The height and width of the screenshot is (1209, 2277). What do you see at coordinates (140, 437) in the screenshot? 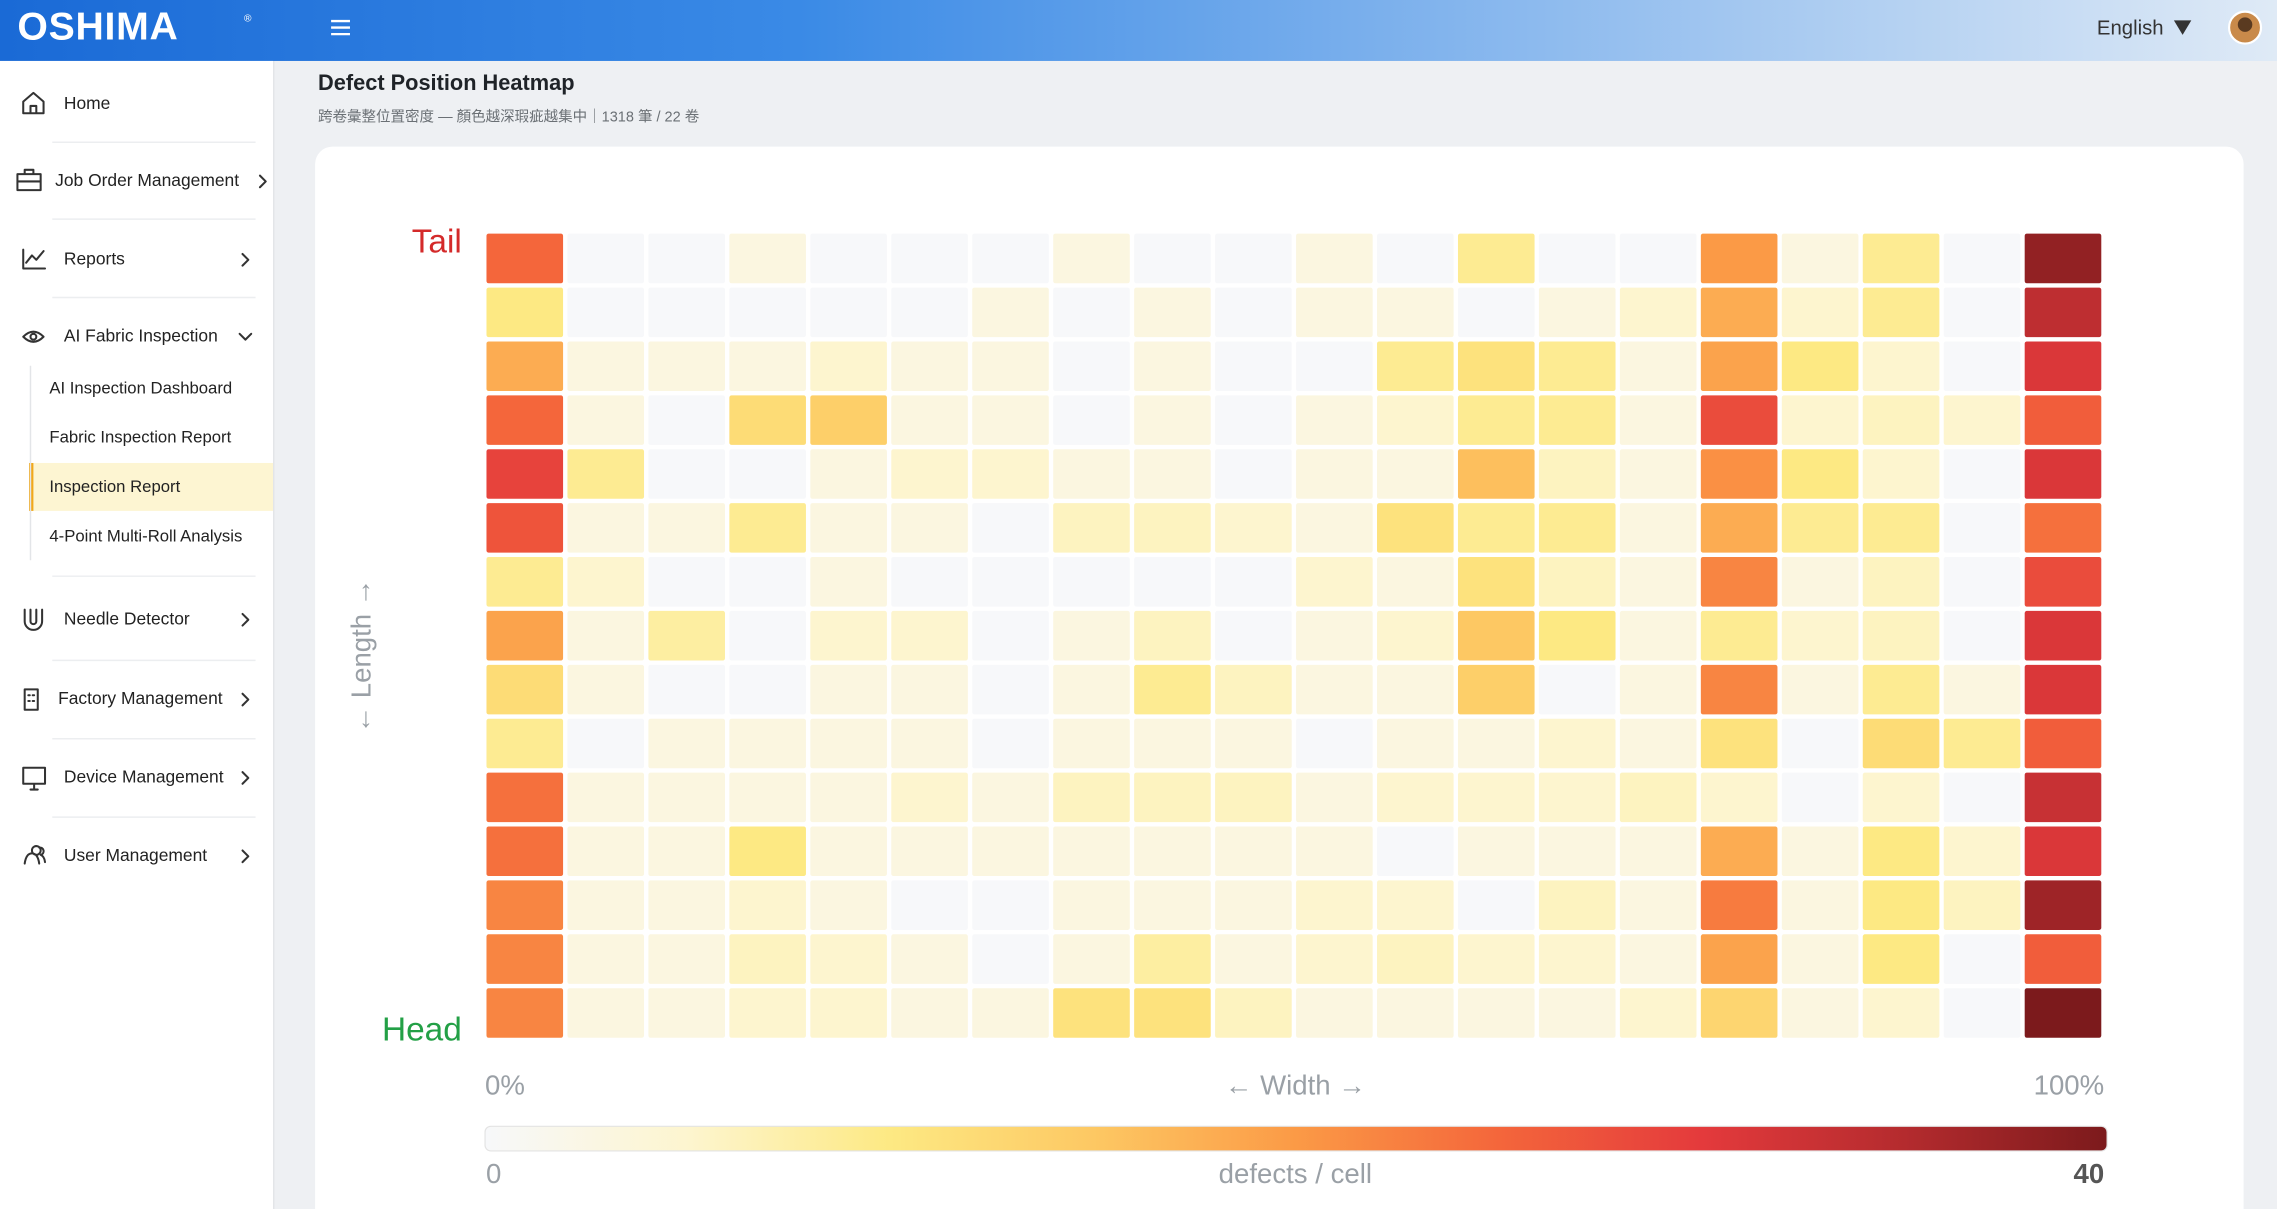
I see `nav-subitem: Fabric Inspection Report` at bounding box center [140, 437].